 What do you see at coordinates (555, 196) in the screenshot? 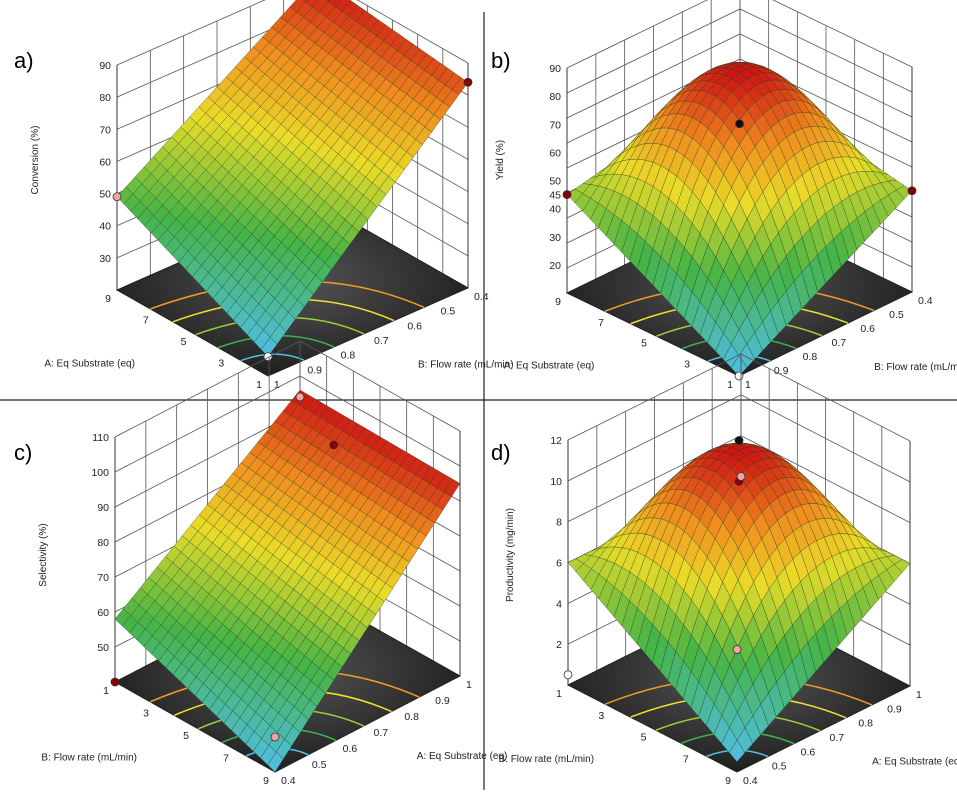
I see `z-tick-label: 45` at bounding box center [555, 196].